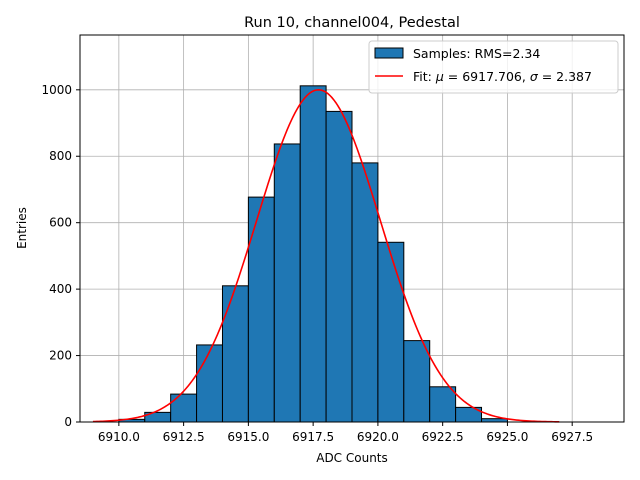 The width and height of the screenshot is (640, 480). I want to click on chart-title: Run 10, channel004, Pedestal, so click(352, 23).